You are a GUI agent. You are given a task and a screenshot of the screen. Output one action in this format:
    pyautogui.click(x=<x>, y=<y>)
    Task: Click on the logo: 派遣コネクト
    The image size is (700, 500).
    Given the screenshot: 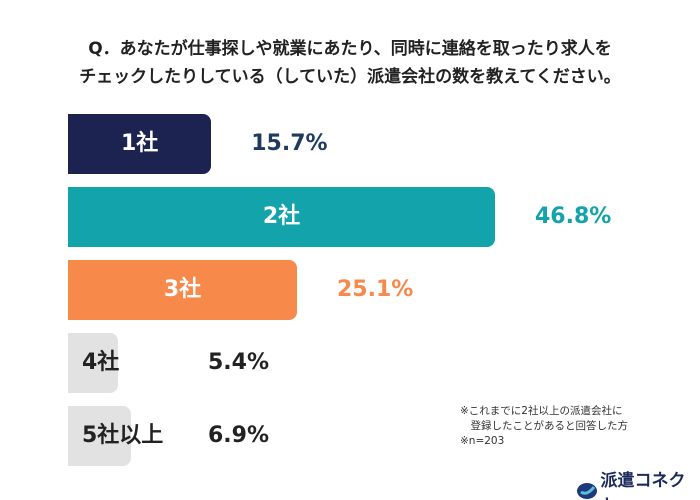 What is the action you would take?
    pyautogui.click(x=638, y=483)
    